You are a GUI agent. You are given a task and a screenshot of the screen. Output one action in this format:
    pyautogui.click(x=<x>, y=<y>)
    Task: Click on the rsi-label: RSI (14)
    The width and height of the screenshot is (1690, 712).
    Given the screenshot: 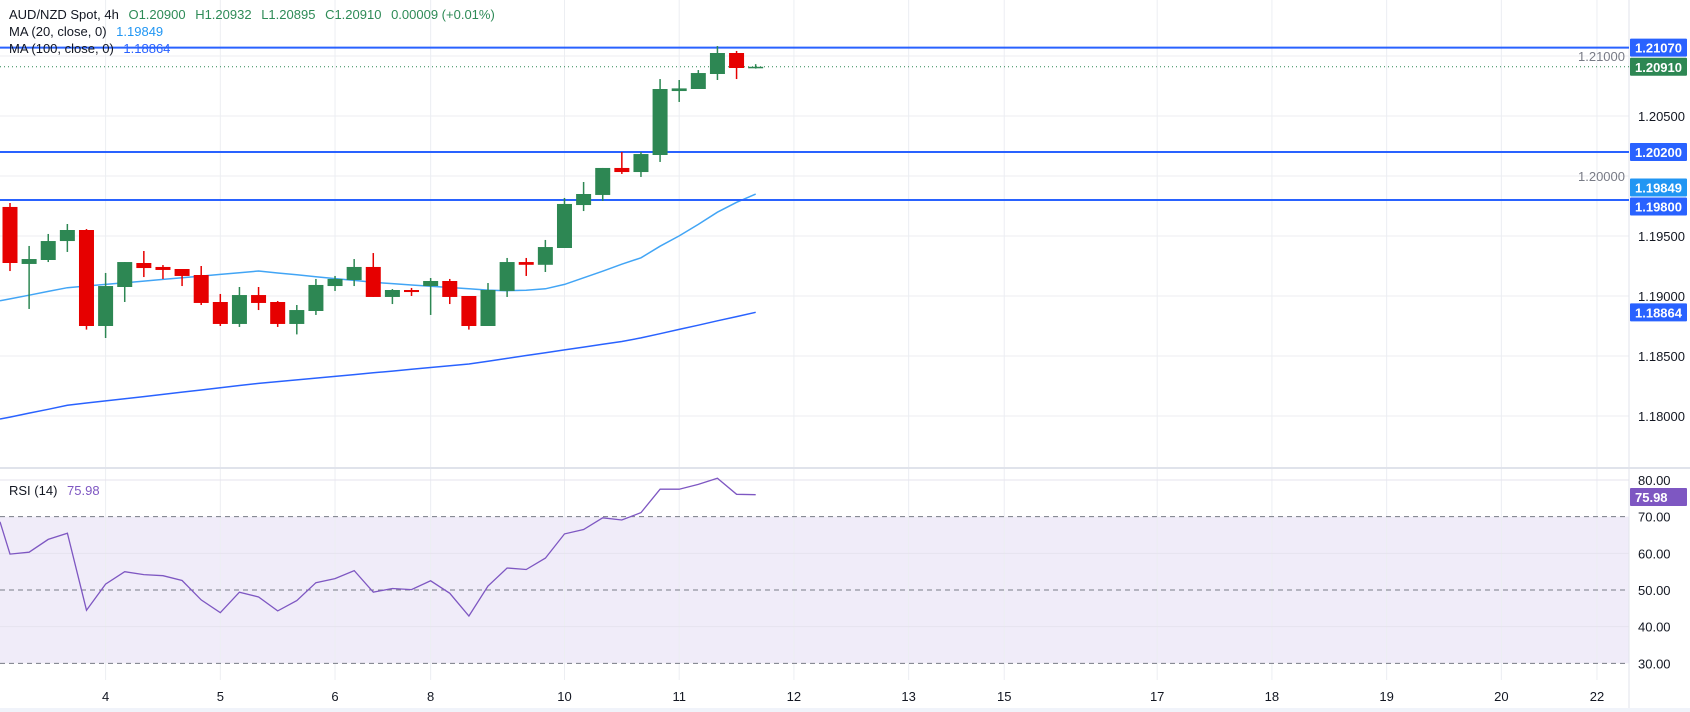 What is the action you would take?
    pyautogui.click(x=33, y=490)
    